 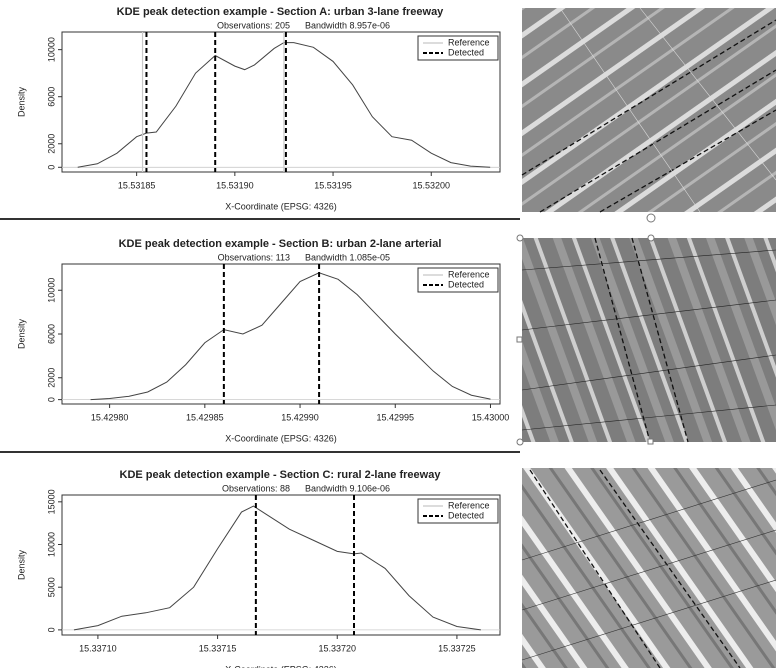 I want to click on x-tick-label: 15.42980, so click(x=110, y=417).